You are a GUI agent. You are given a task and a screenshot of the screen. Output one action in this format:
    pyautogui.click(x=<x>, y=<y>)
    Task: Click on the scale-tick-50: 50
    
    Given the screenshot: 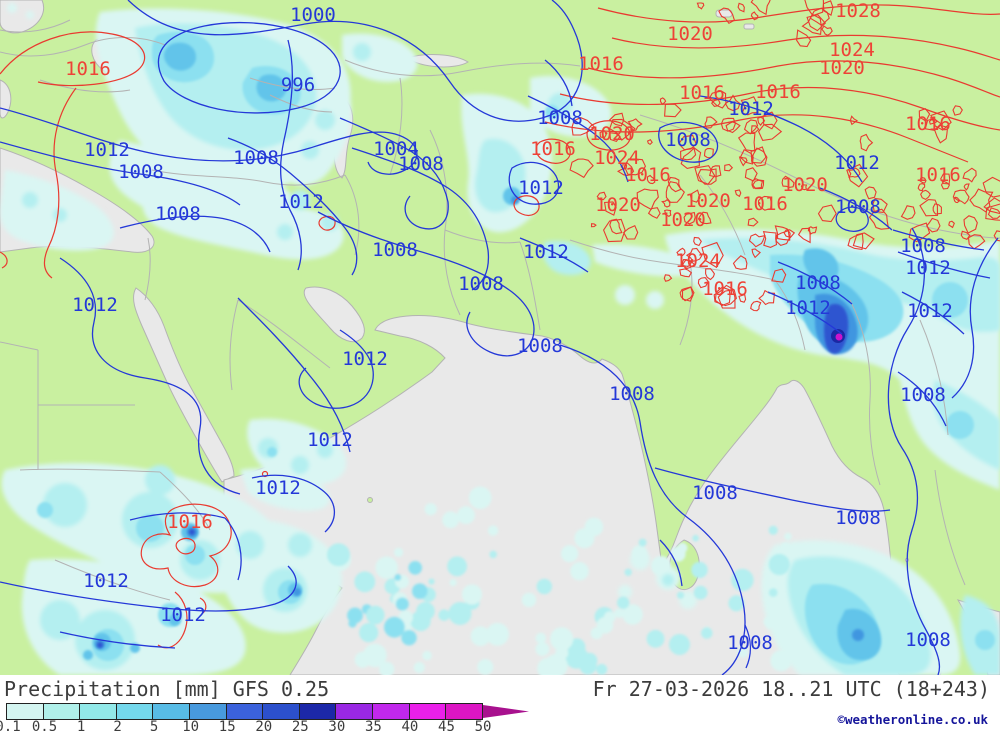 What is the action you would take?
    pyautogui.click(x=483, y=726)
    